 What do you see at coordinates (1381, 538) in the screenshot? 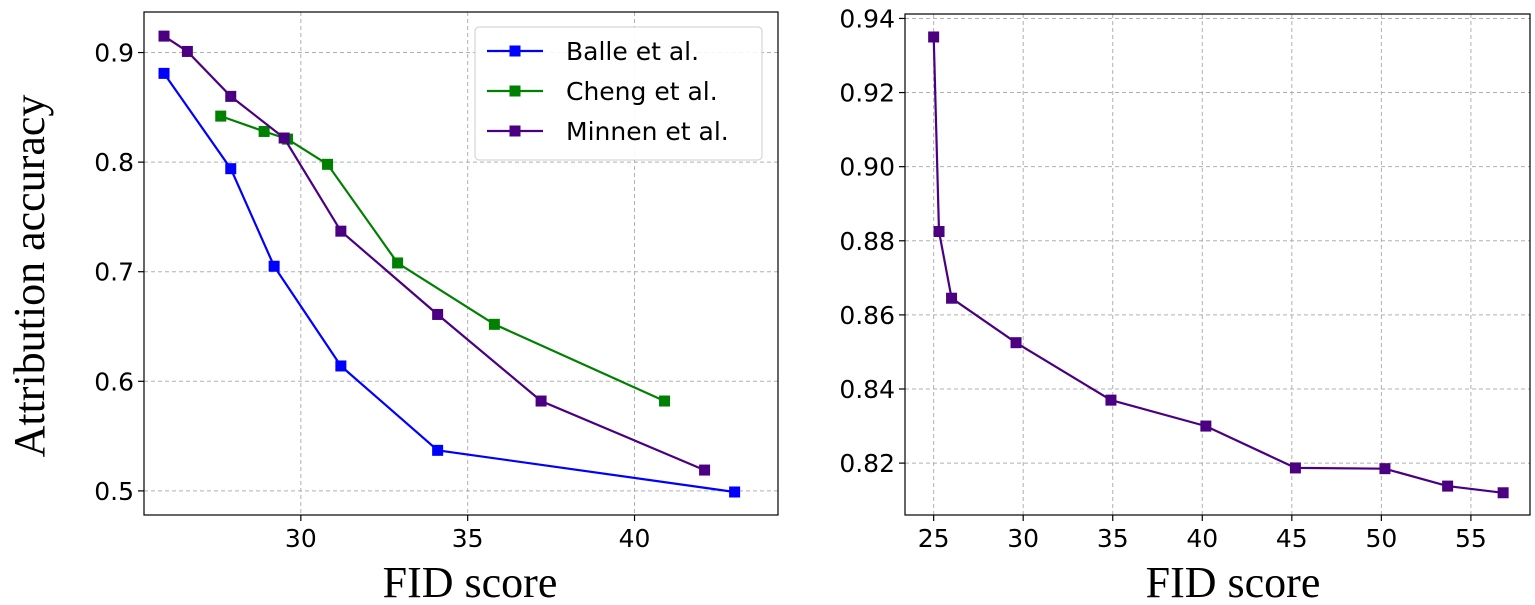
I see `x-tick-label: 50` at bounding box center [1381, 538].